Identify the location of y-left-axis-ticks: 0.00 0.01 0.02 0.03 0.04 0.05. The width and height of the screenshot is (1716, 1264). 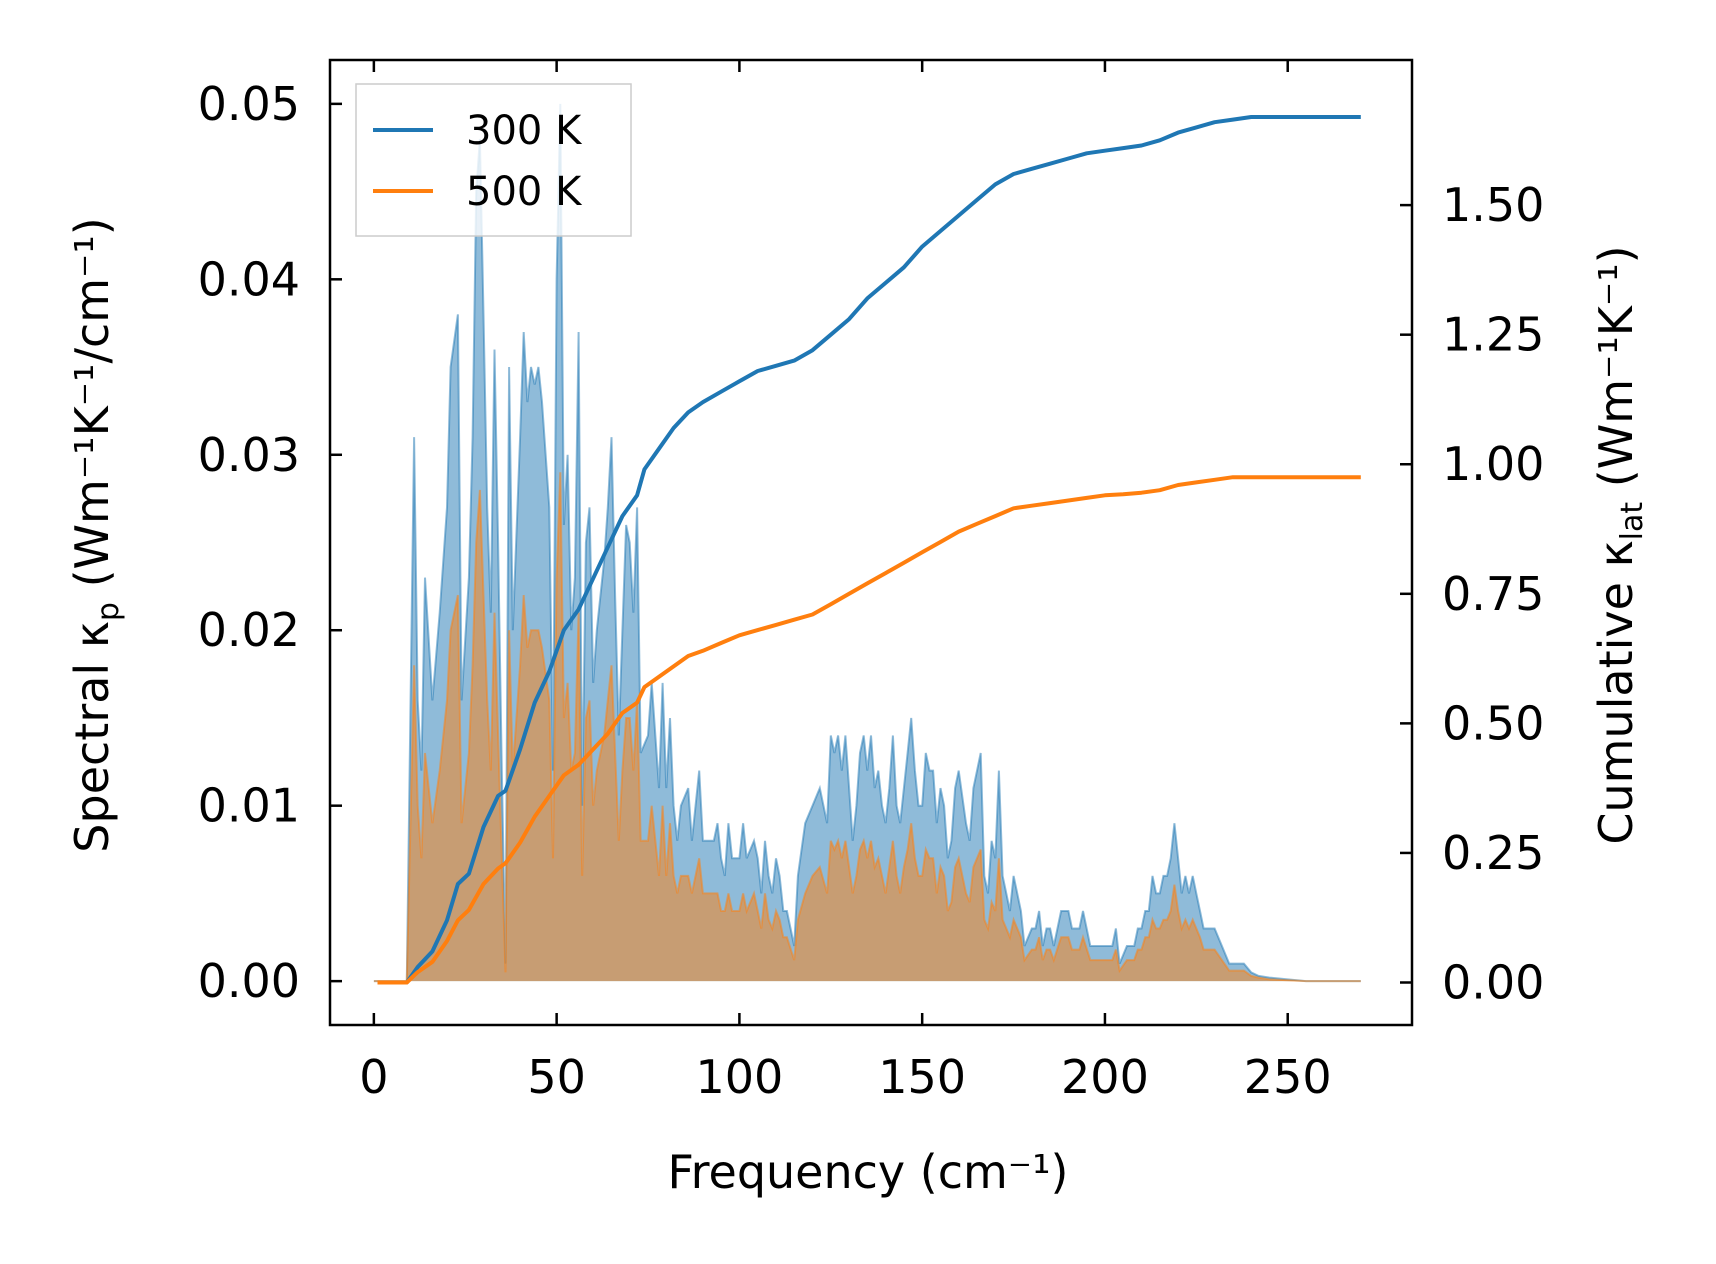
(270, 542).